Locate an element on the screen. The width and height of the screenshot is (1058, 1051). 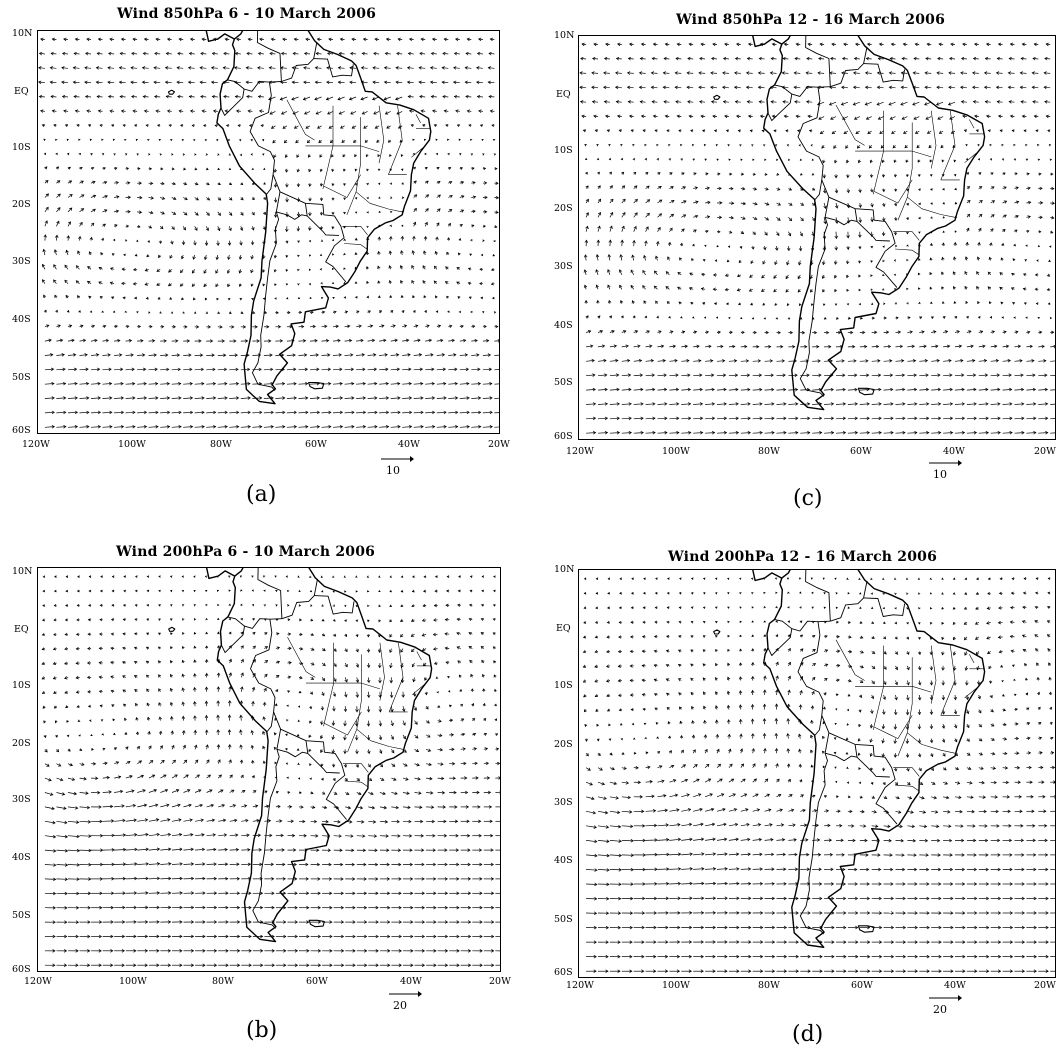
panel-label: (a) is located at coordinates (261, 494).